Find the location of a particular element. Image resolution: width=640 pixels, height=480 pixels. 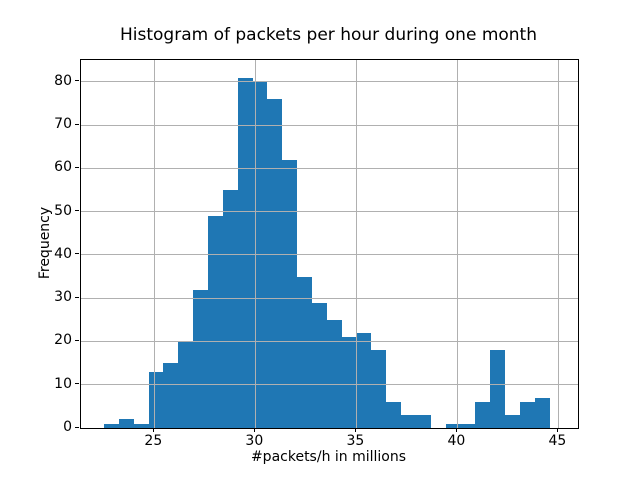

x-tick-label: 25 is located at coordinates (153, 441).